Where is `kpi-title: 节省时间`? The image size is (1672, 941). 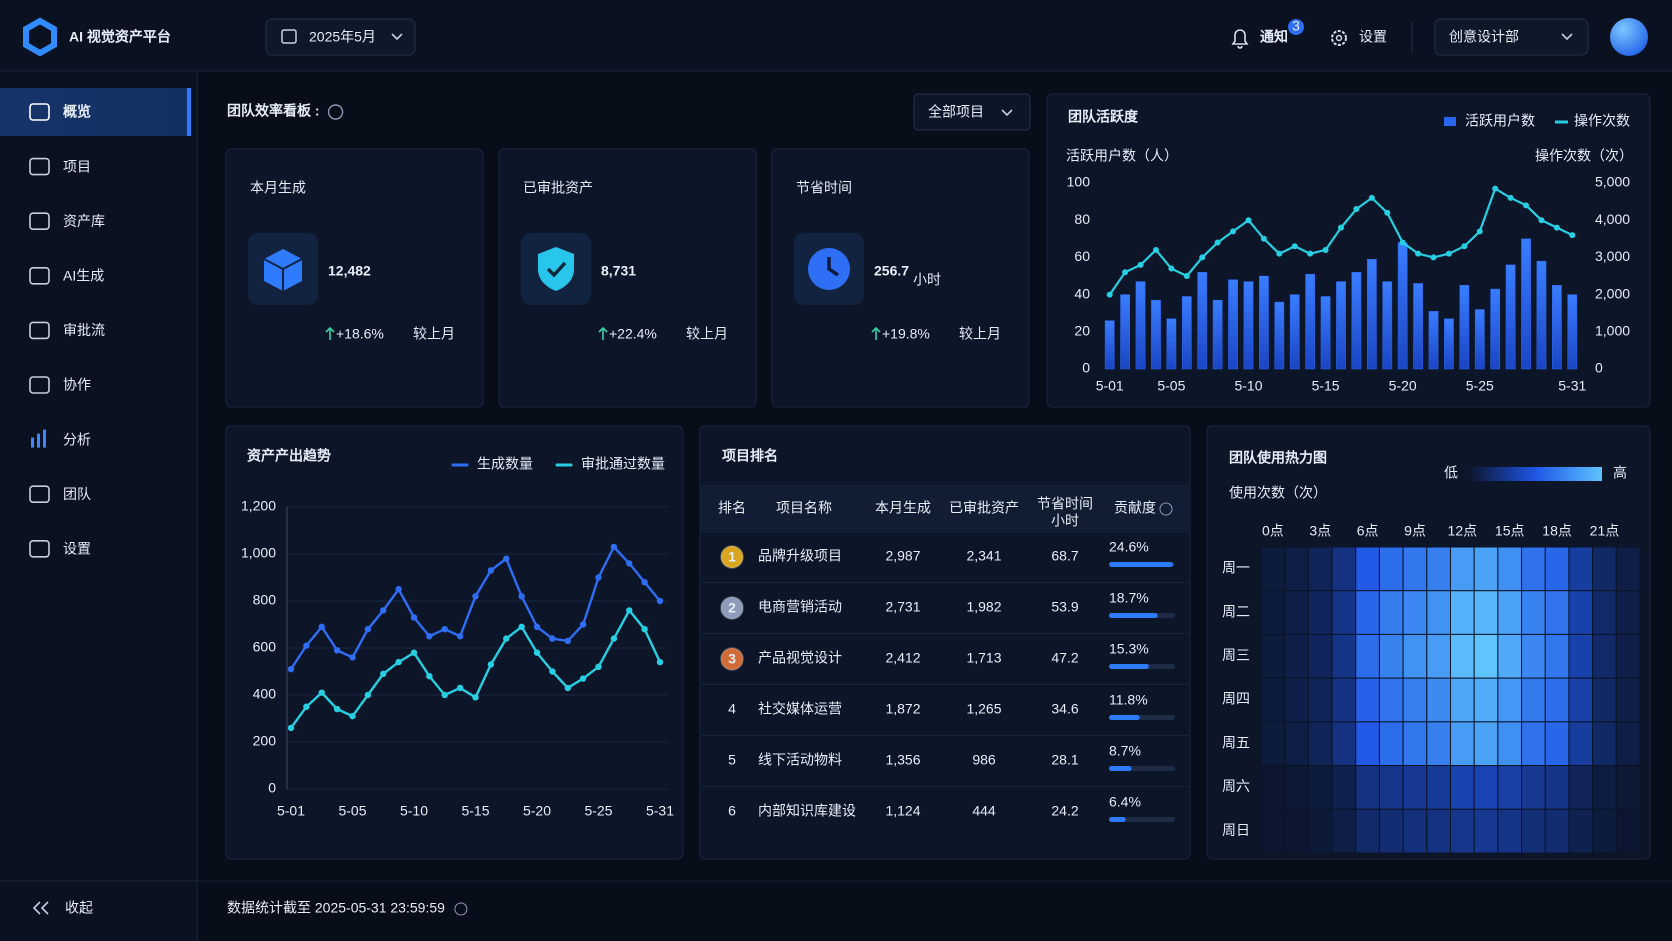
kpi-title: 节省时间 is located at coordinates (824, 188).